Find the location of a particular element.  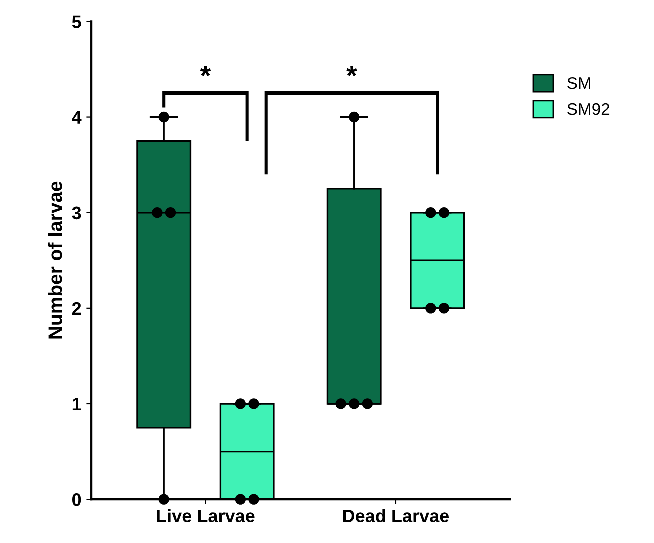

legend-label: SM is located at coordinates (579, 83).